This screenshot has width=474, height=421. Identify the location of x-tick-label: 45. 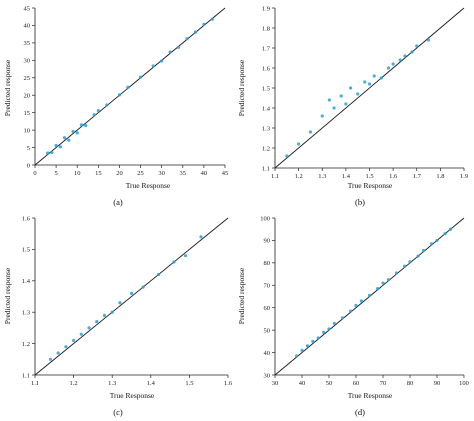
(225, 173).